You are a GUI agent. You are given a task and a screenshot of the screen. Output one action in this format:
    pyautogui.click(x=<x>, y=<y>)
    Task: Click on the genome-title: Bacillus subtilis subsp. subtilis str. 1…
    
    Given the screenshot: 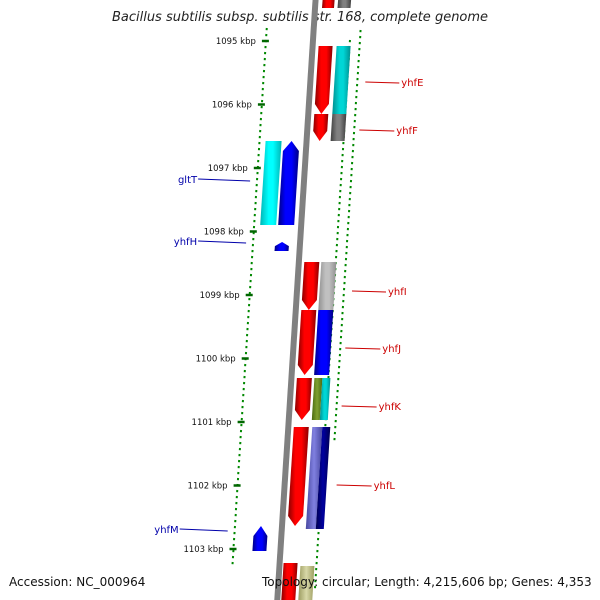 What is the action you would take?
    pyautogui.click(x=300, y=17)
    